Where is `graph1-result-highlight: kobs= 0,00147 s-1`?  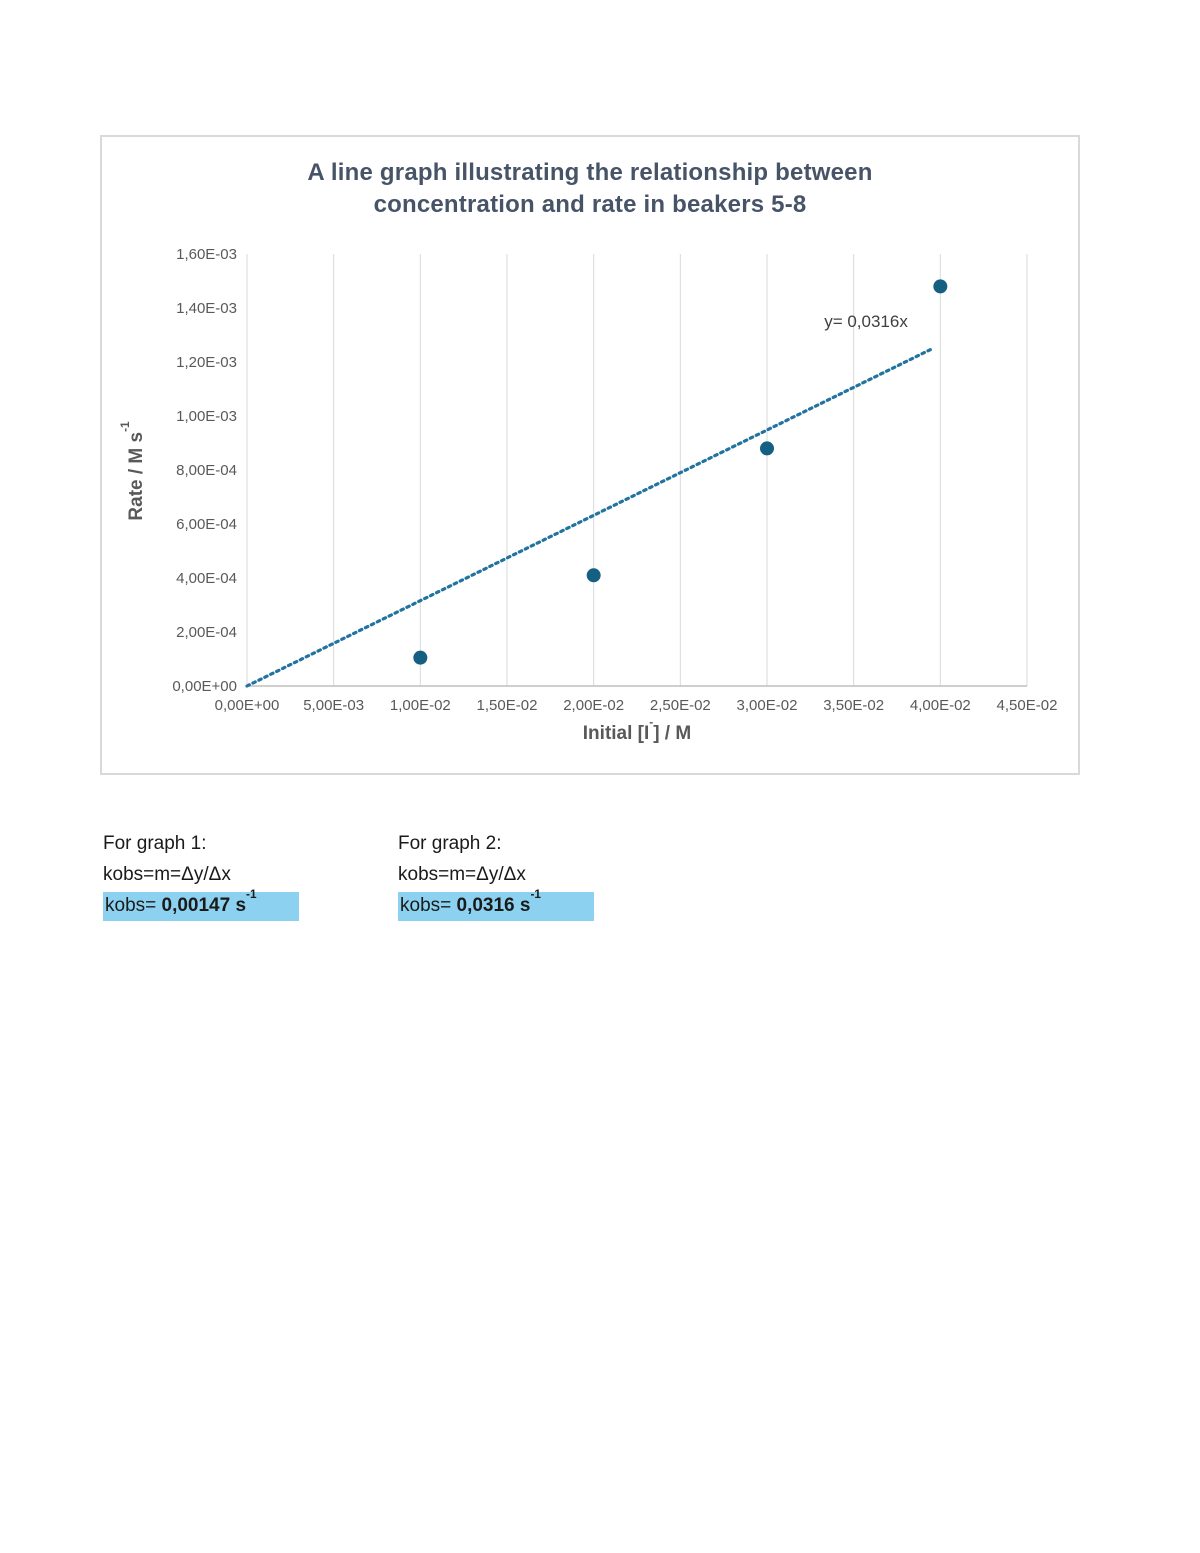 graph1-result-highlight: kobs= 0,00147 s-1 is located at coordinates (201, 905).